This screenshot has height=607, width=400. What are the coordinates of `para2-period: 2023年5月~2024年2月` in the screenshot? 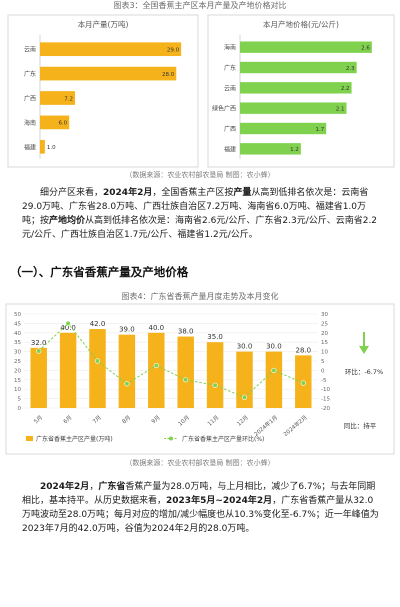 It's located at (219, 501).